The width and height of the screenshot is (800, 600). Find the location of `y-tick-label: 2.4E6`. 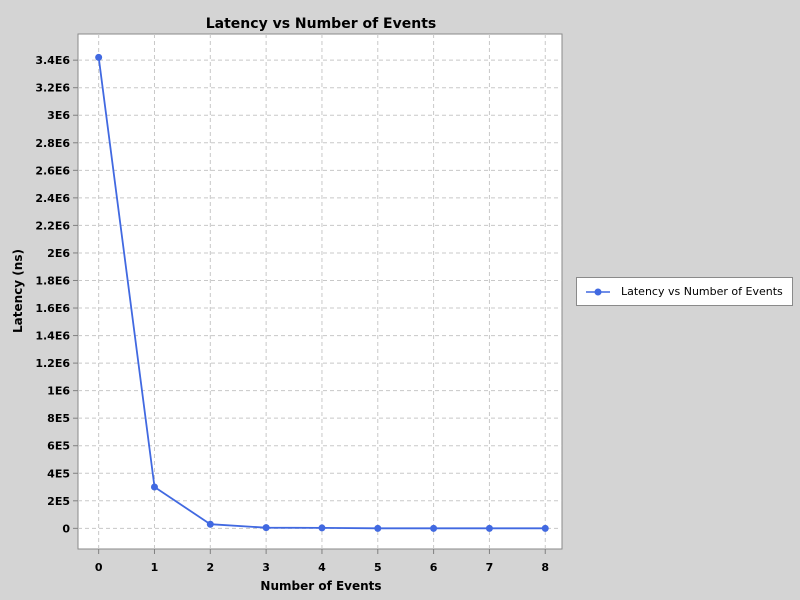

y-tick-label: 2.4E6 is located at coordinates (52, 198).